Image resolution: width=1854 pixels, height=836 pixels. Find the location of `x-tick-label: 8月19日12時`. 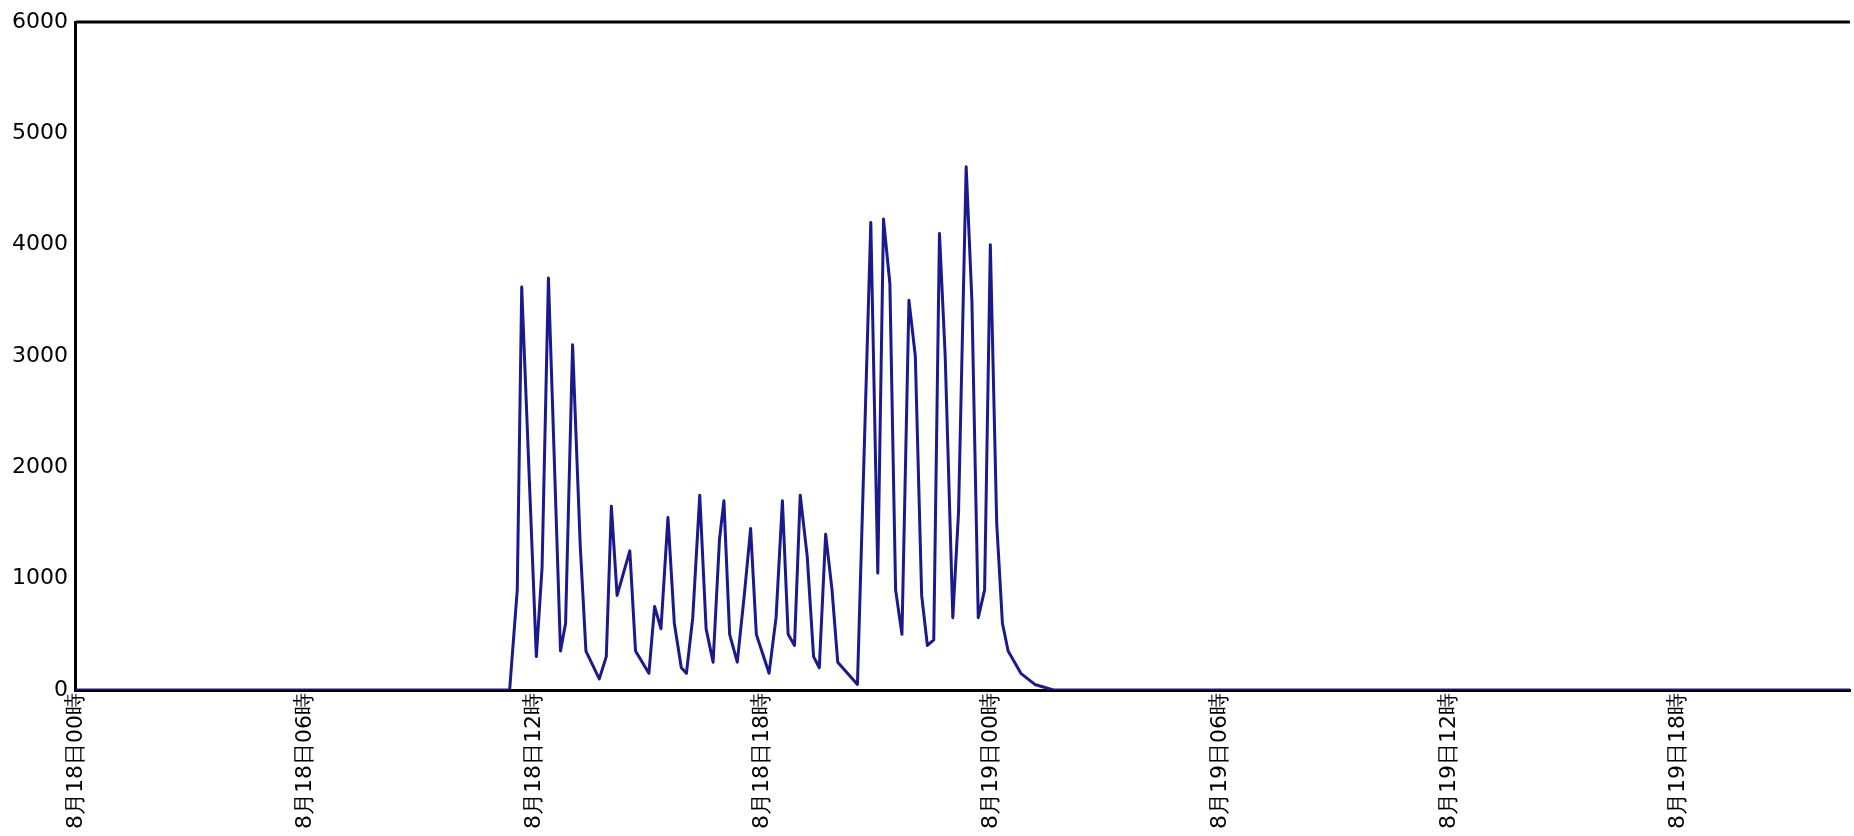

x-tick-label: 8月19日12時 is located at coordinates (1448, 761).